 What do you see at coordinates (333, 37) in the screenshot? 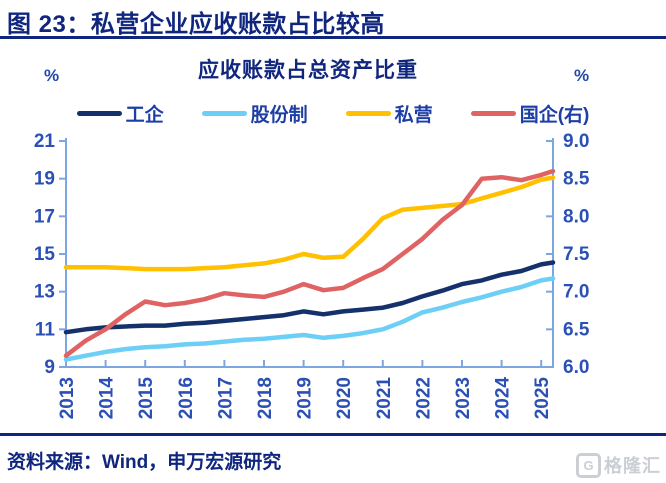
I see `title-underline` at bounding box center [333, 37].